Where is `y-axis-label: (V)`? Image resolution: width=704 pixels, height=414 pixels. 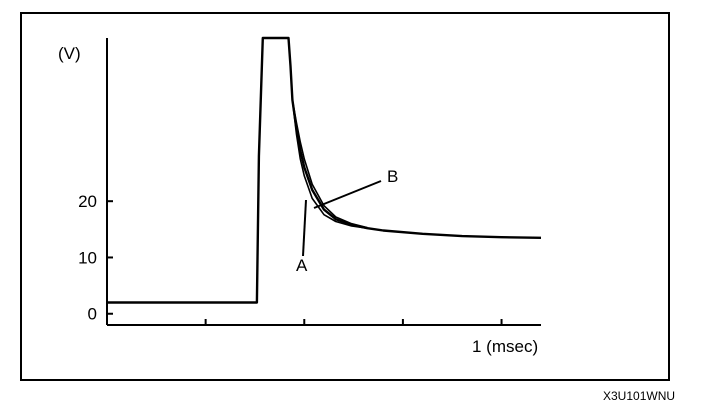 y-axis-label: (V) is located at coordinates (69, 53).